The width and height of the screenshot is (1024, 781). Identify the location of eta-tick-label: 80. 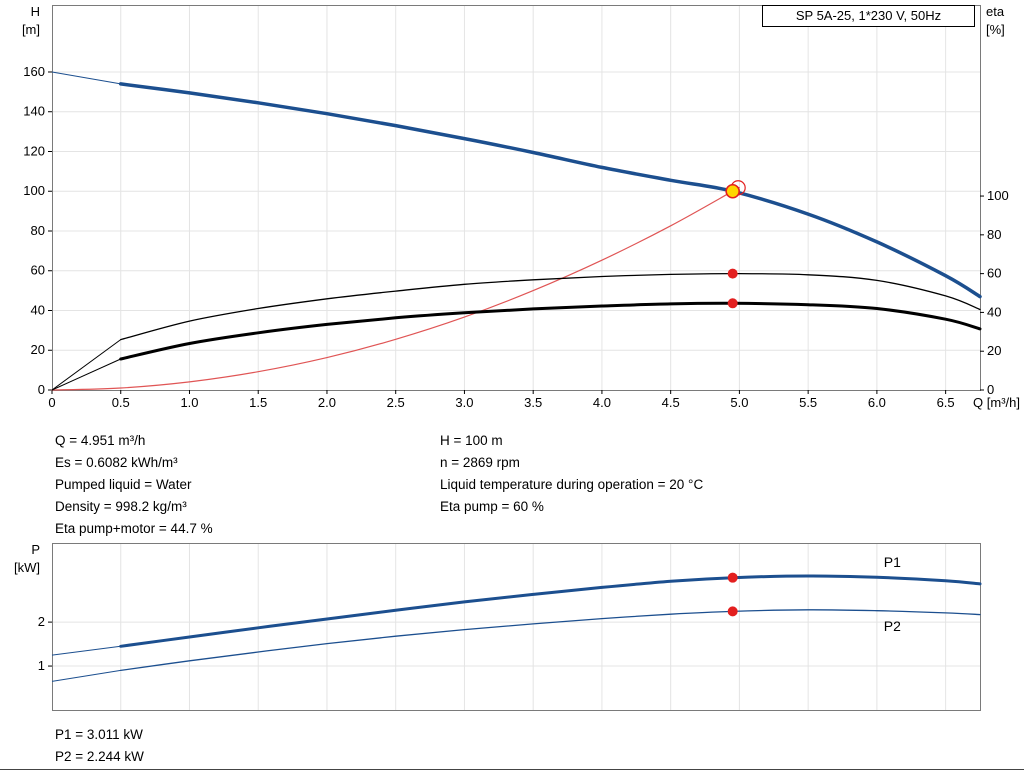
(994, 234).